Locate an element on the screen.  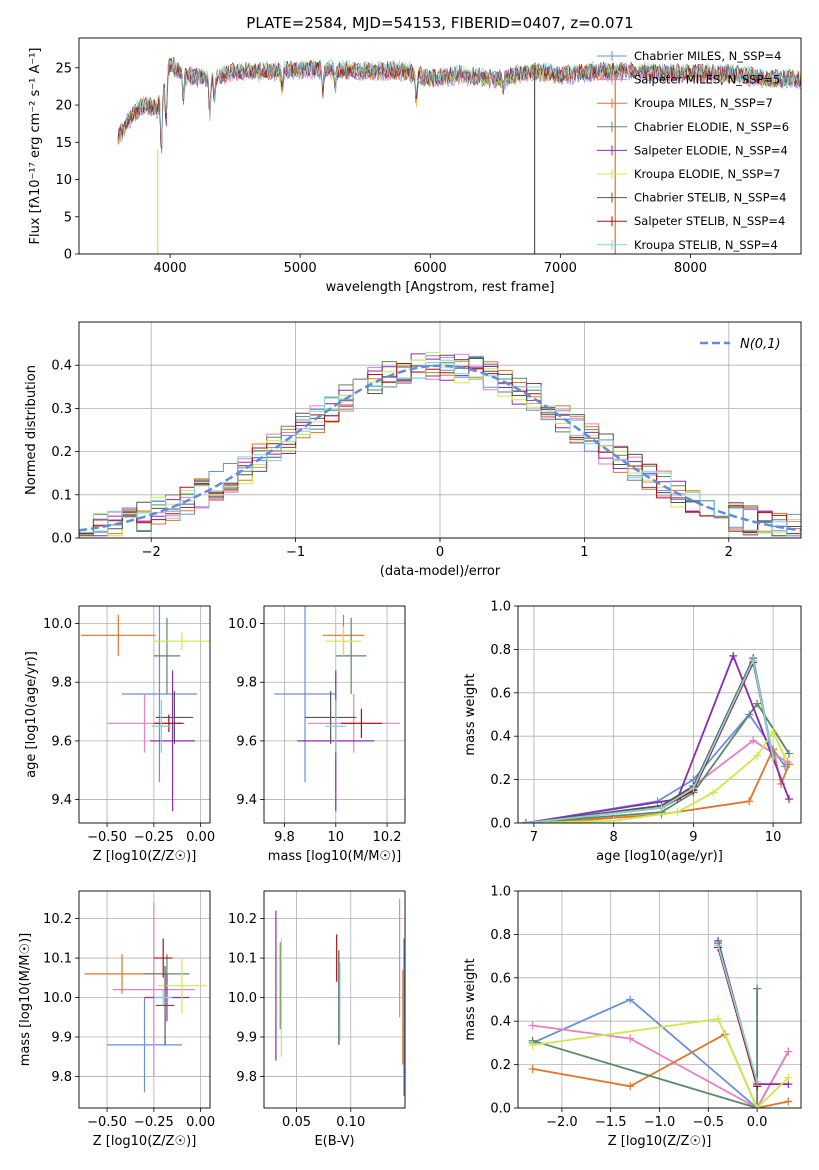
y-tick-label: 0.6 is located at coordinates (500, 693).